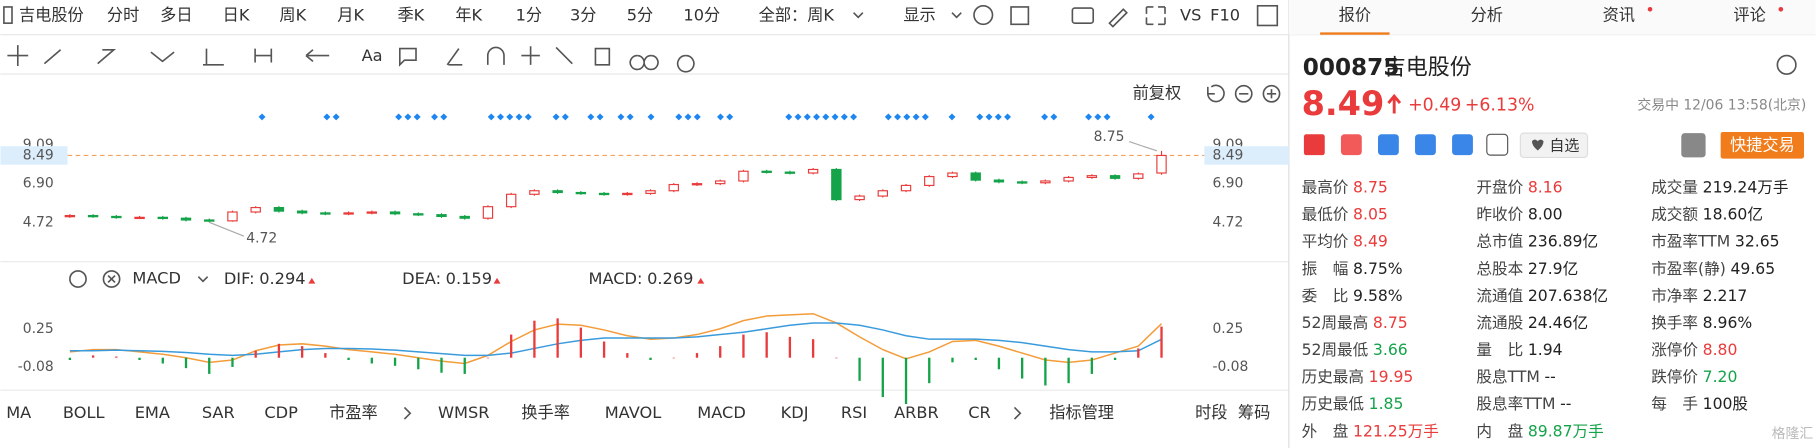  Describe the element at coordinates (1325, 187) in the screenshot. I see `stat-label: 最高价` at that location.